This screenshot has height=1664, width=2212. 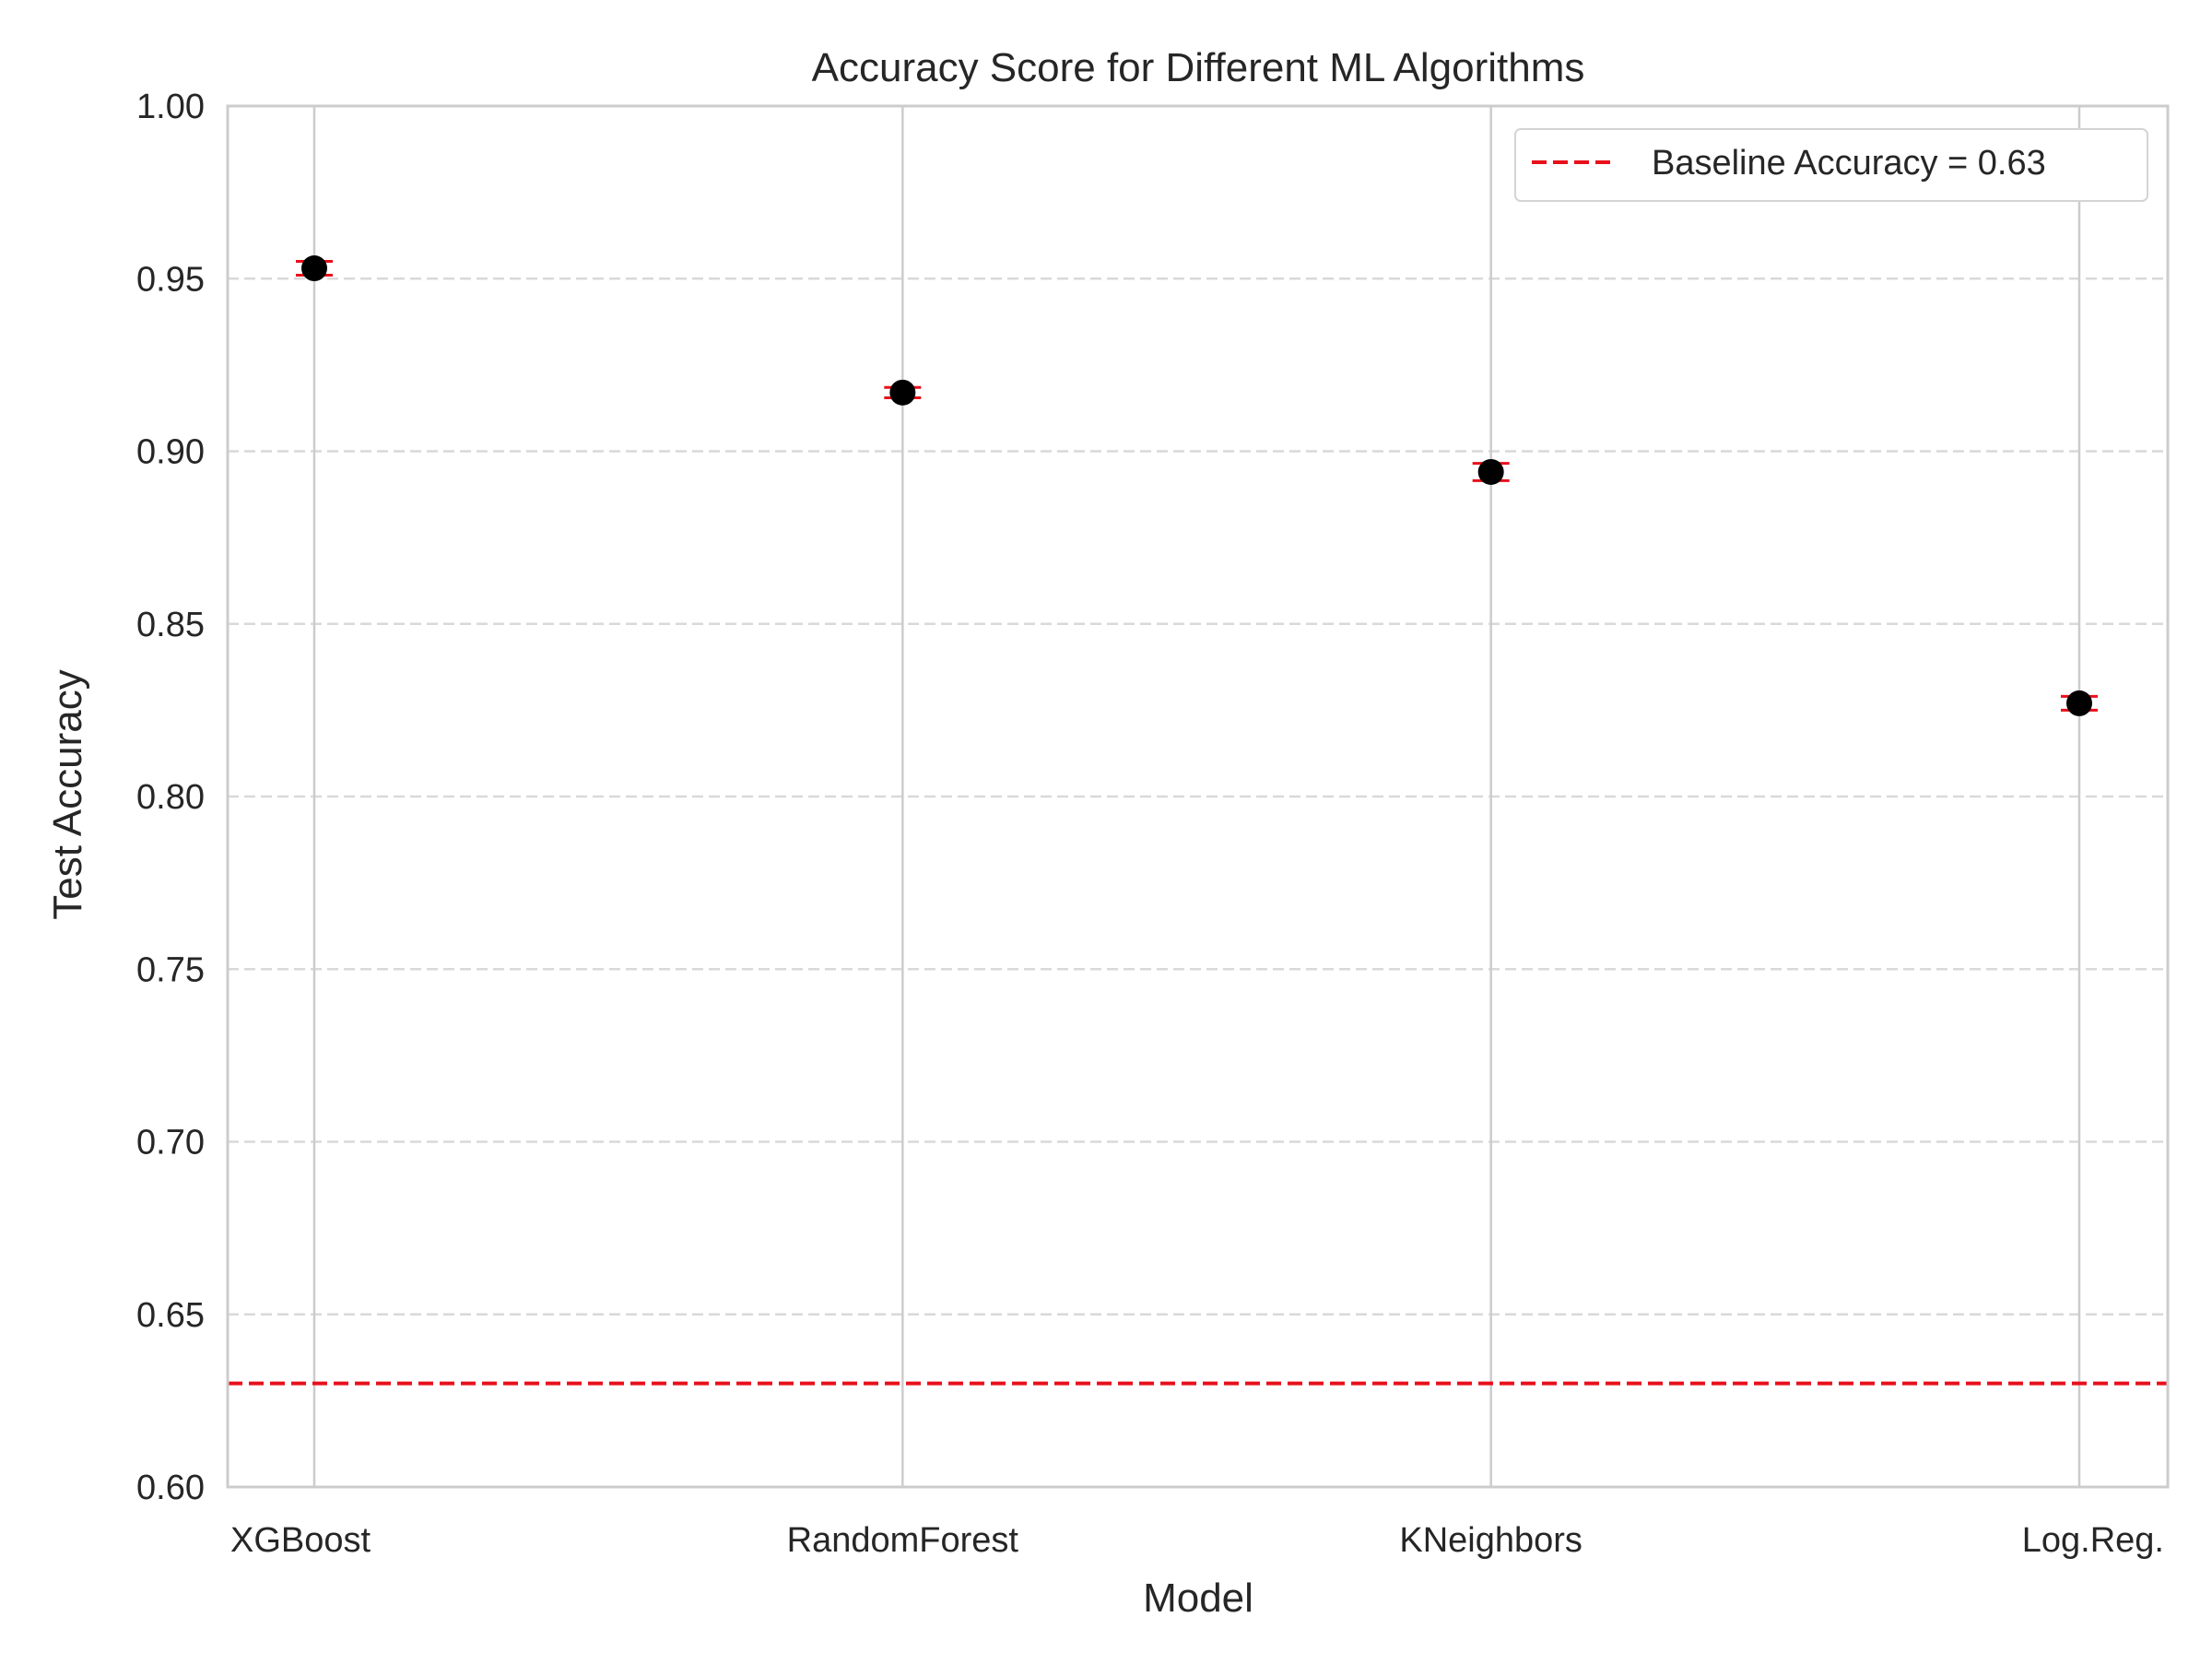 I want to click on x-tick-label: KNeighbors, so click(x=1491, y=1540).